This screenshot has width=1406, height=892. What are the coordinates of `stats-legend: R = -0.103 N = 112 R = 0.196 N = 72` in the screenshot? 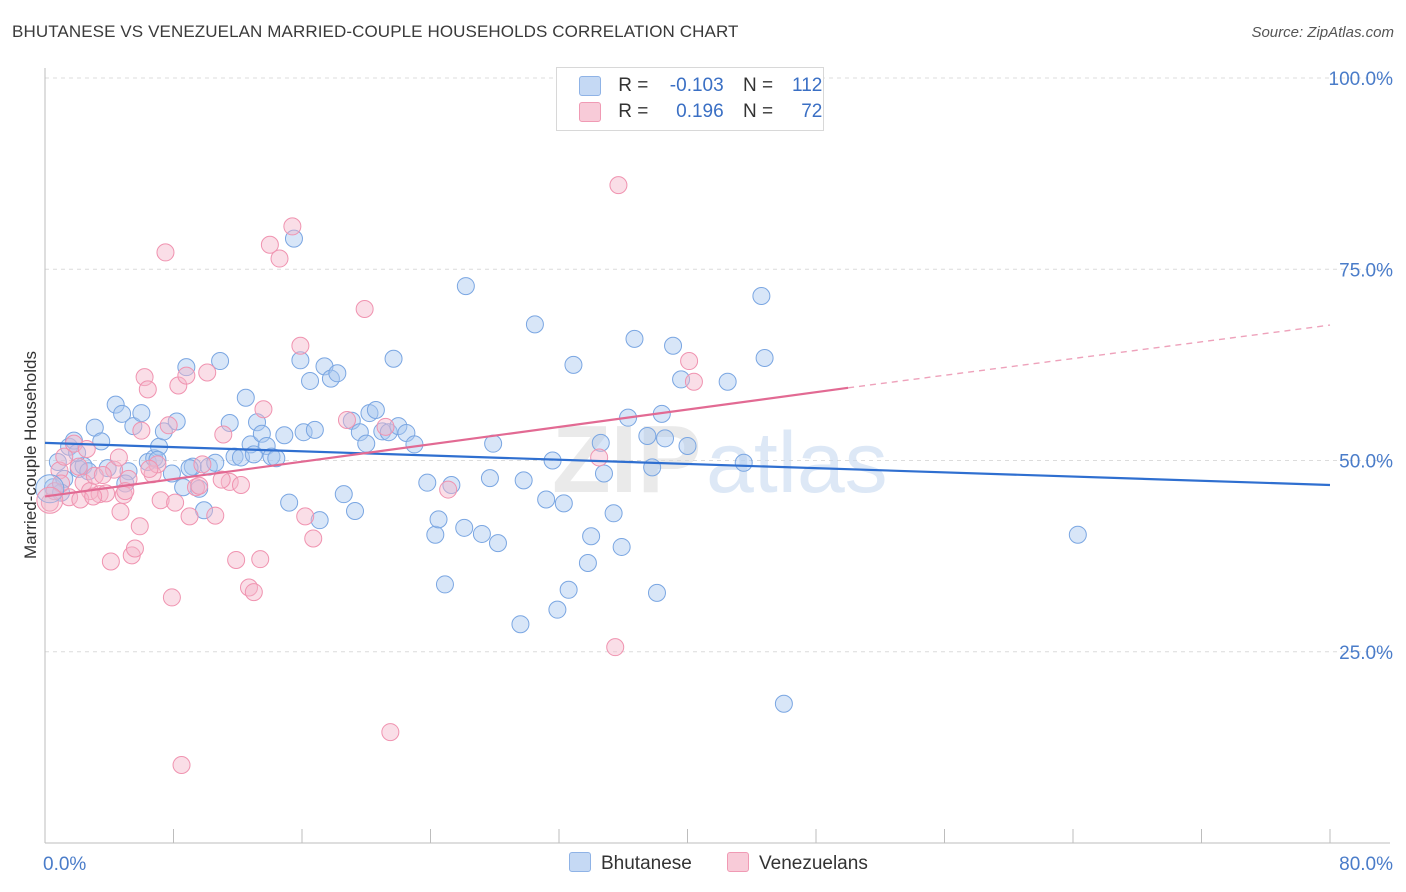 It's located at (690, 99).